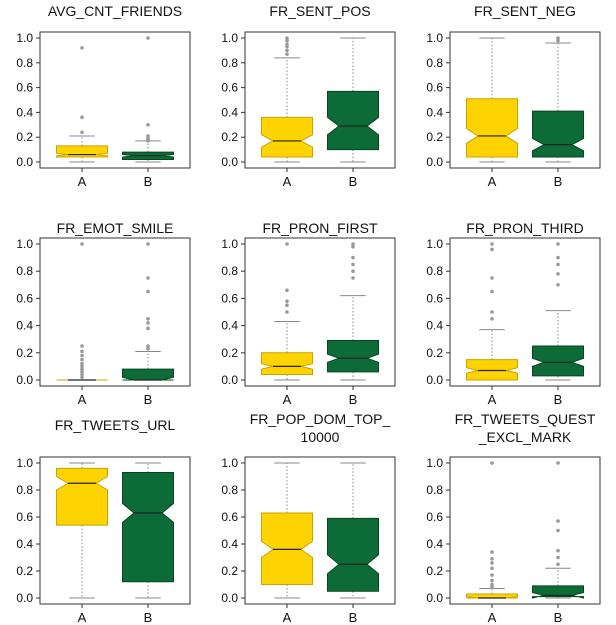  What do you see at coordinates (525, 419) in the screenshot?
I see `chart-title: FR_TWEETS_QUEST` at bounding box center [525, 419].